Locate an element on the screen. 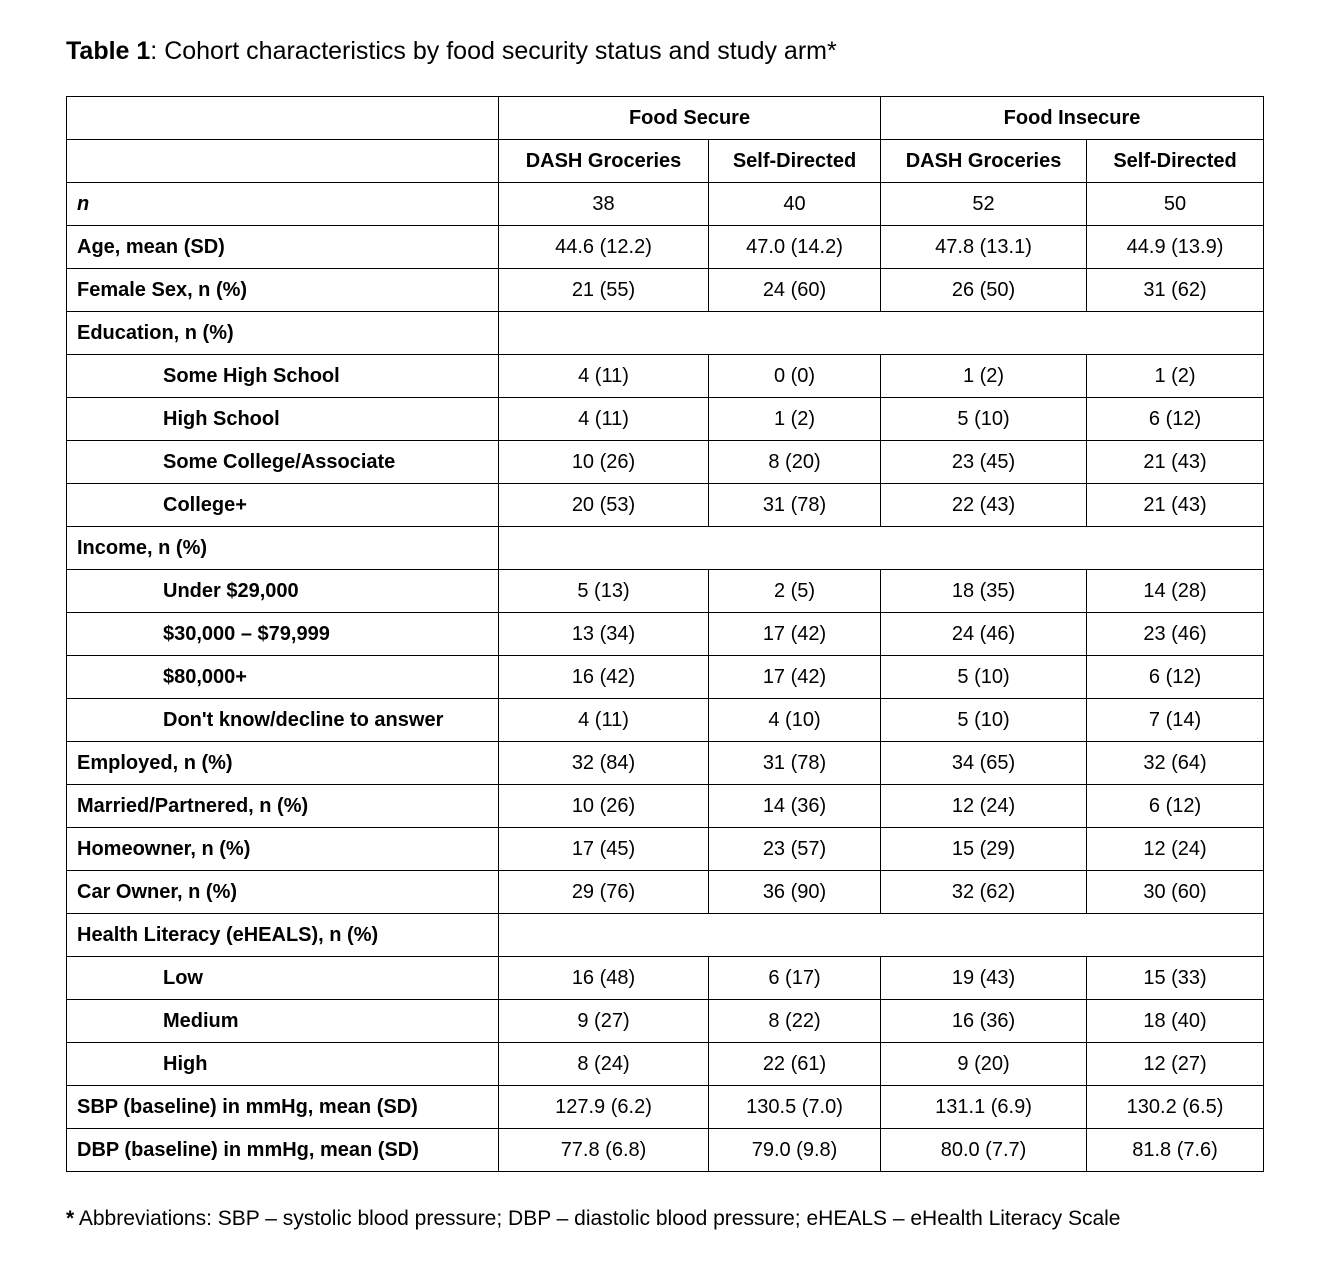 The width and height of the screenshot is (1328, 1280). table-row: Medium 9 (27) 8 (22) 16 (36) 18 (40) is located at coordinates (665, 1021).